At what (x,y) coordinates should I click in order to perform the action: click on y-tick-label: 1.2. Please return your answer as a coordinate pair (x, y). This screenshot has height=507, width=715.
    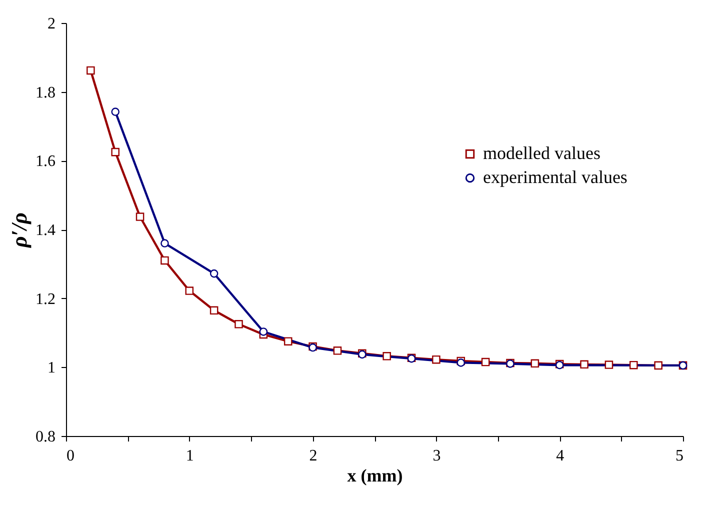
    Looking at the image, I should click on (46, 299).